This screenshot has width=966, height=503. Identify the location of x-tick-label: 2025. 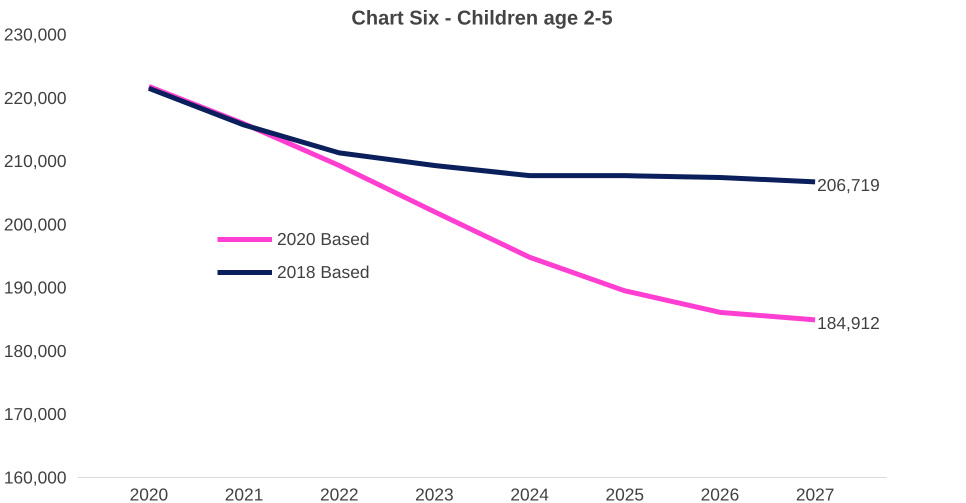
(624, 493).